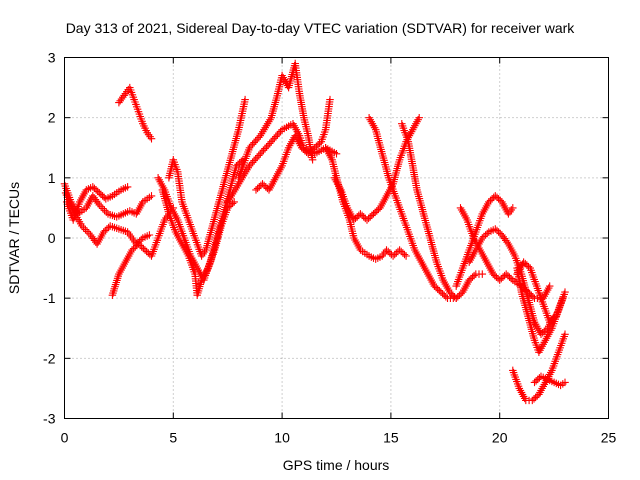  I want to click on x-tick-label: 20, so click(500, 438).